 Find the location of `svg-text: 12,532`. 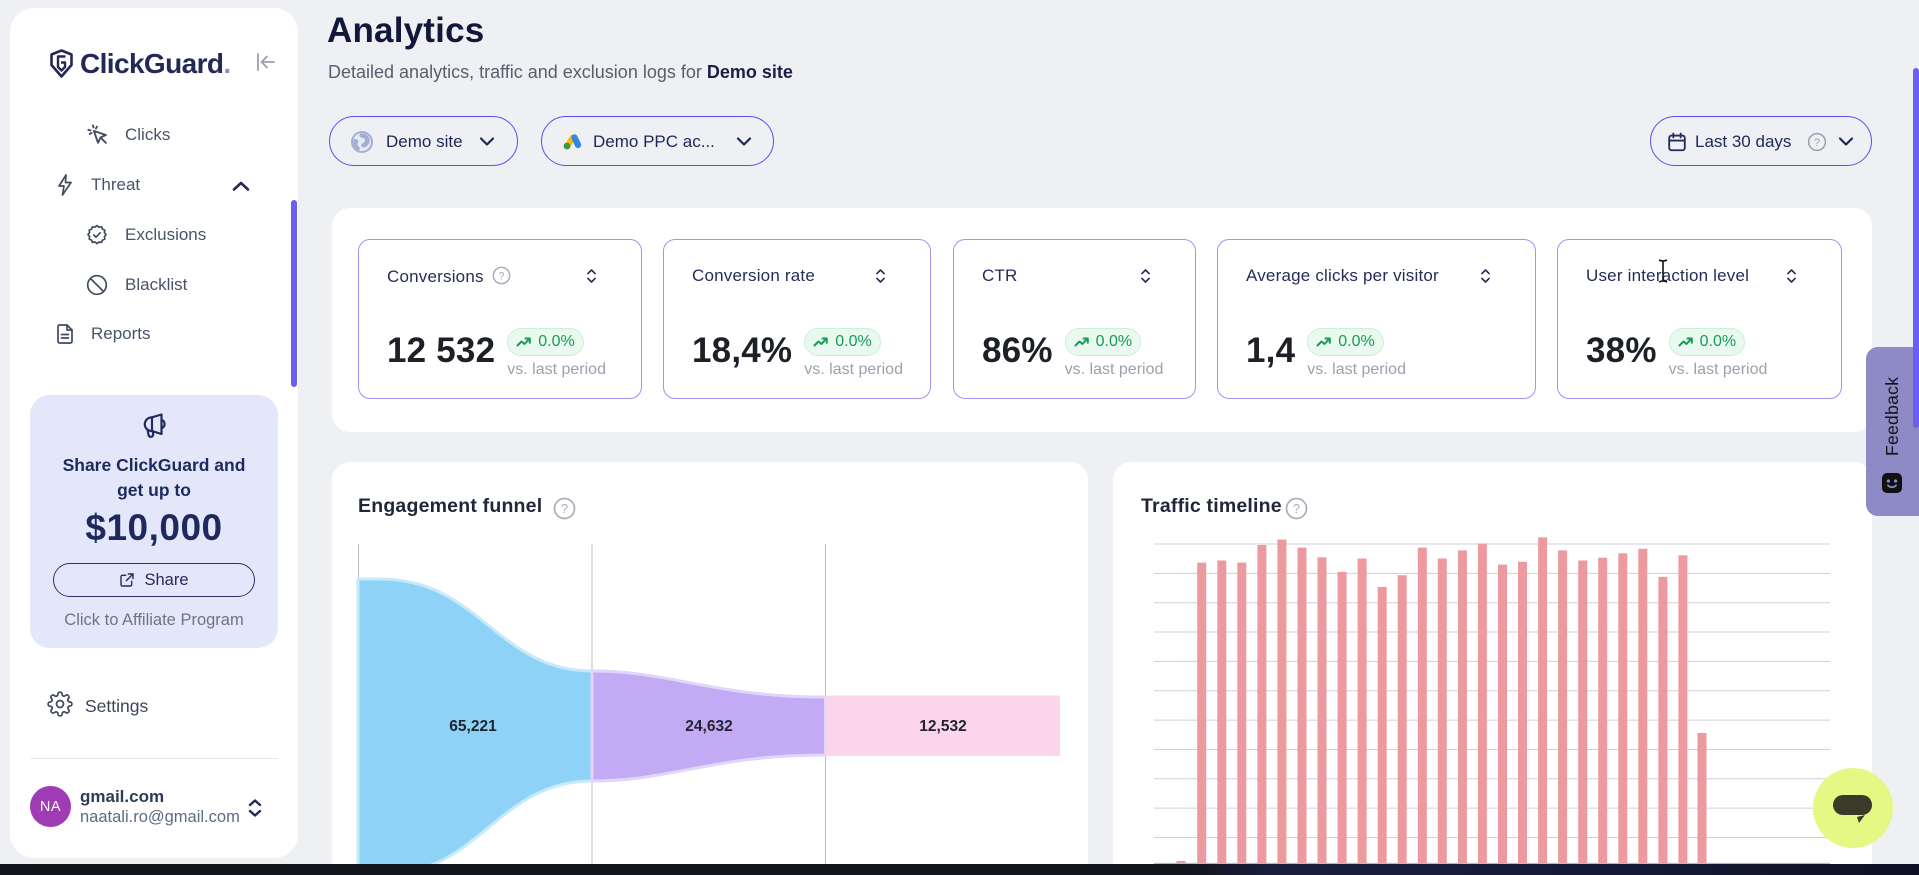

svg-text: 12,532 is located at coordinates (942, 726).